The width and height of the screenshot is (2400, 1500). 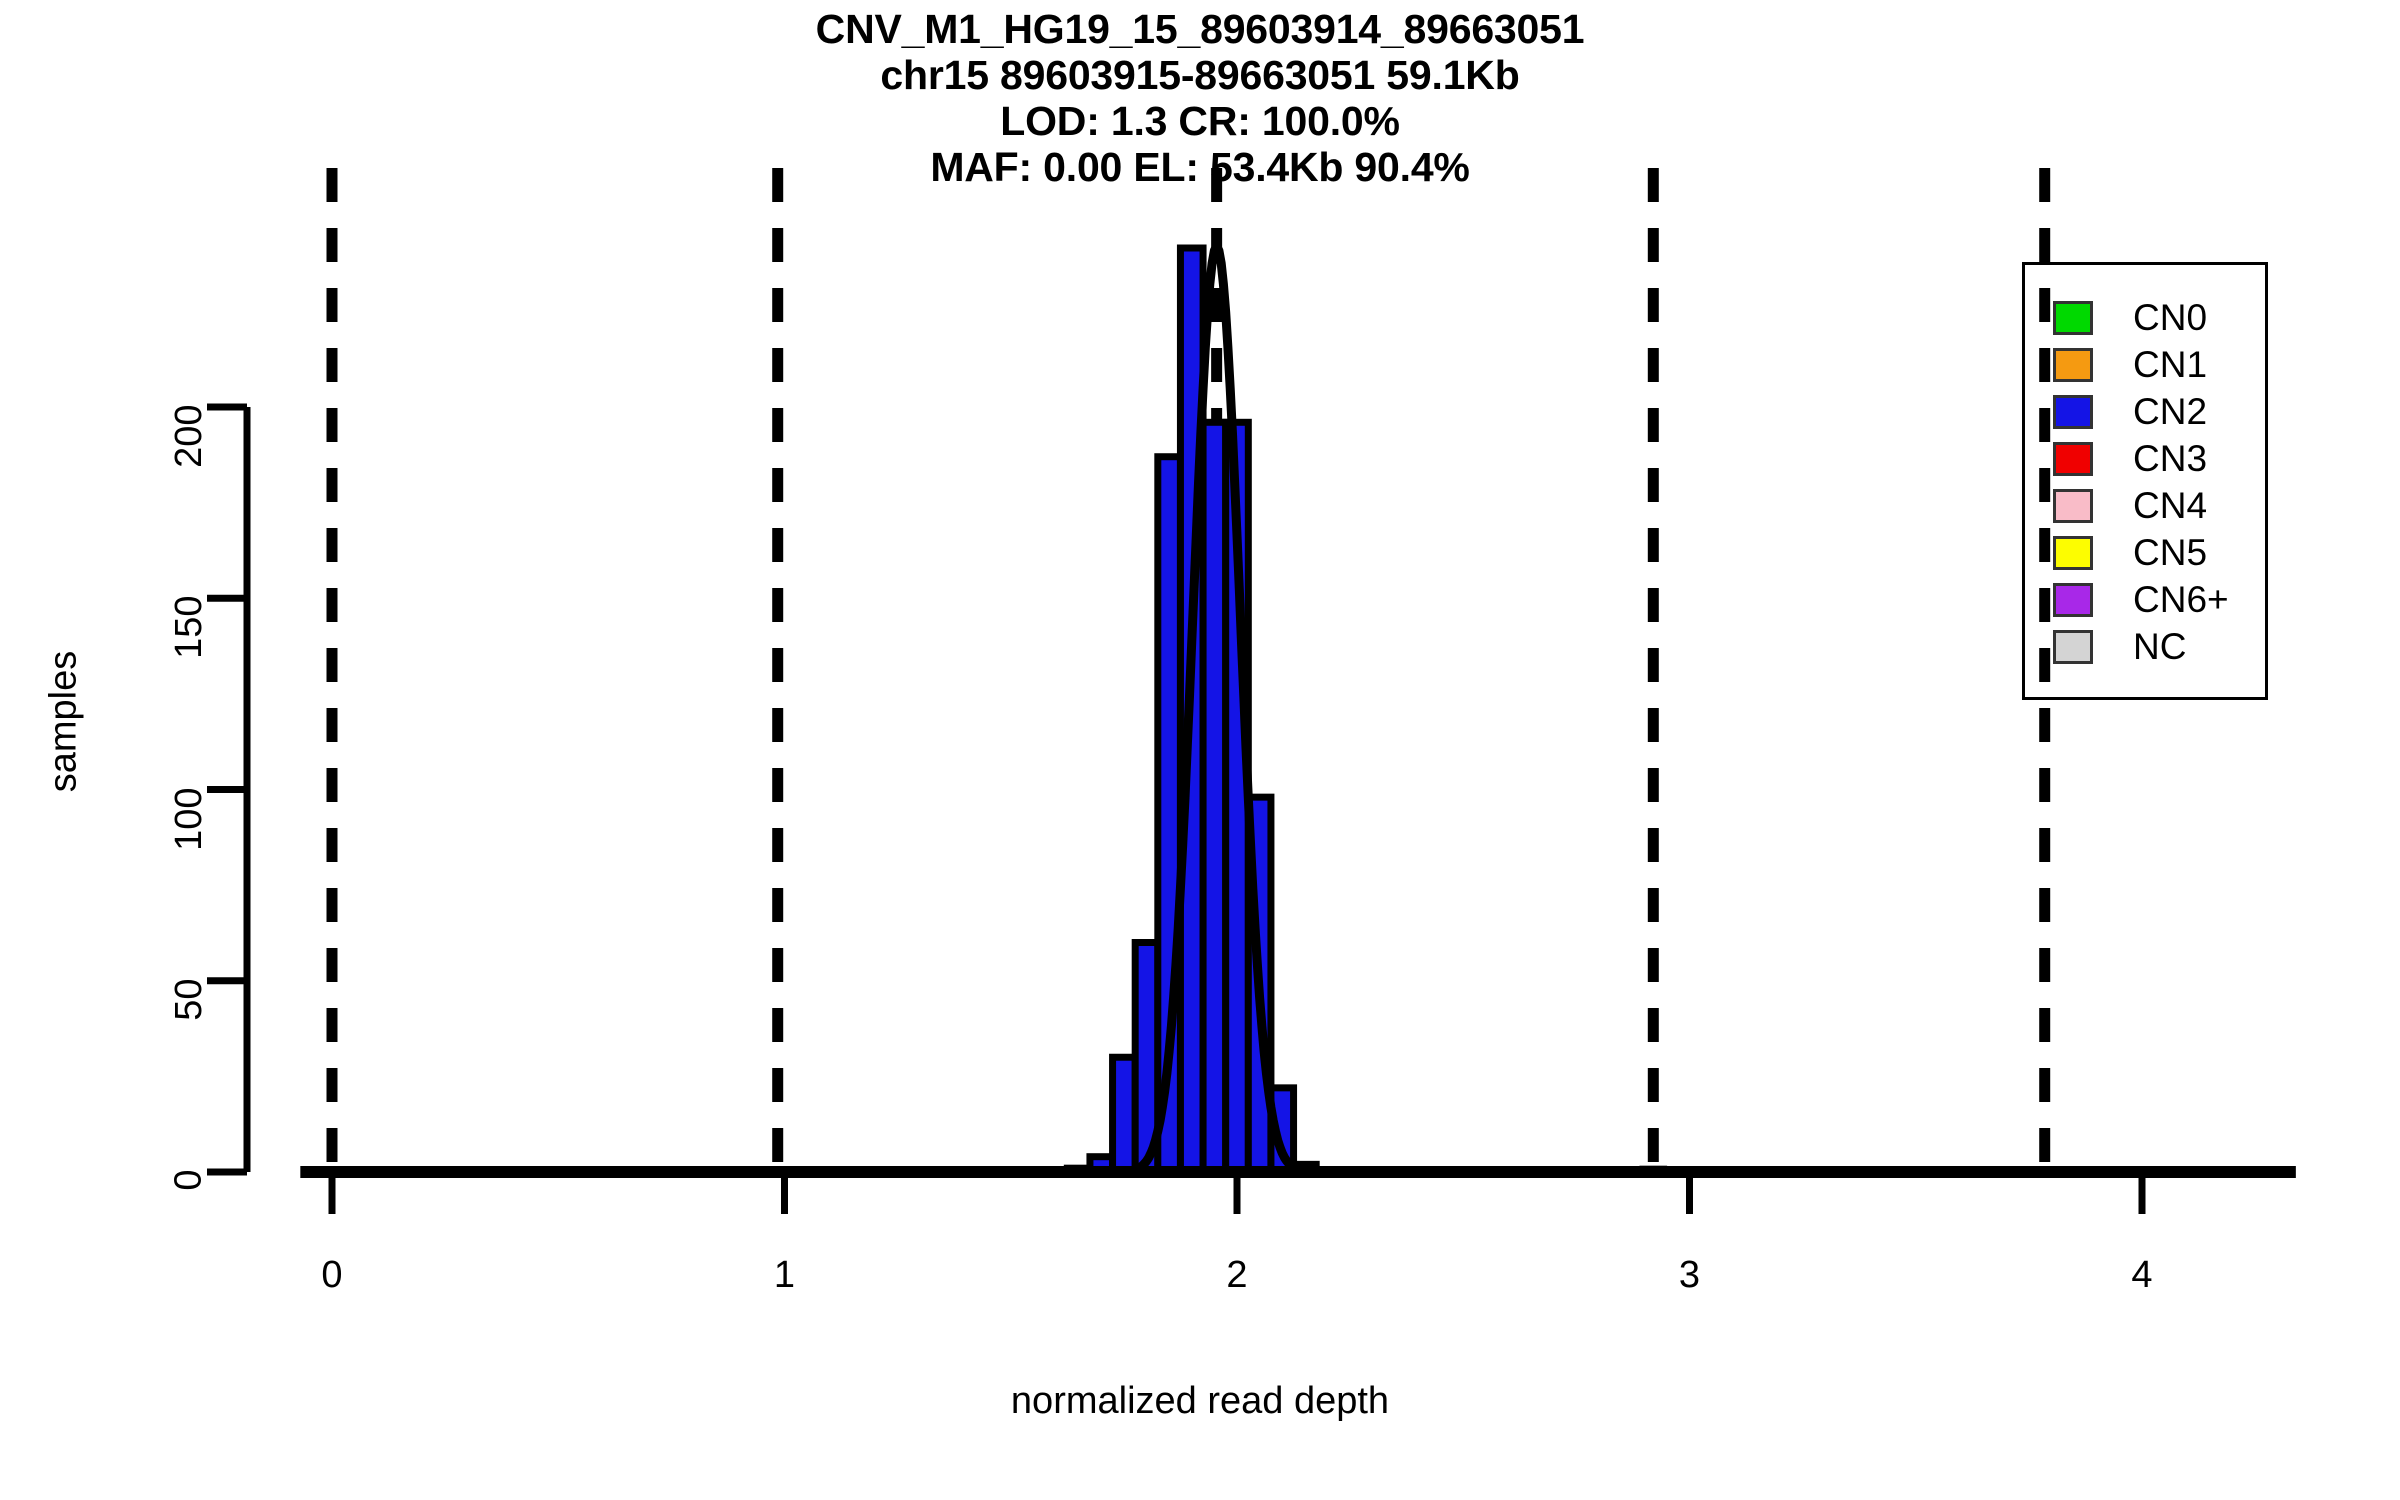 What do you see at coordinates (2160, 646) in the screenshot?
I see `legend-label: NC` at bounding box center [2160, 646].